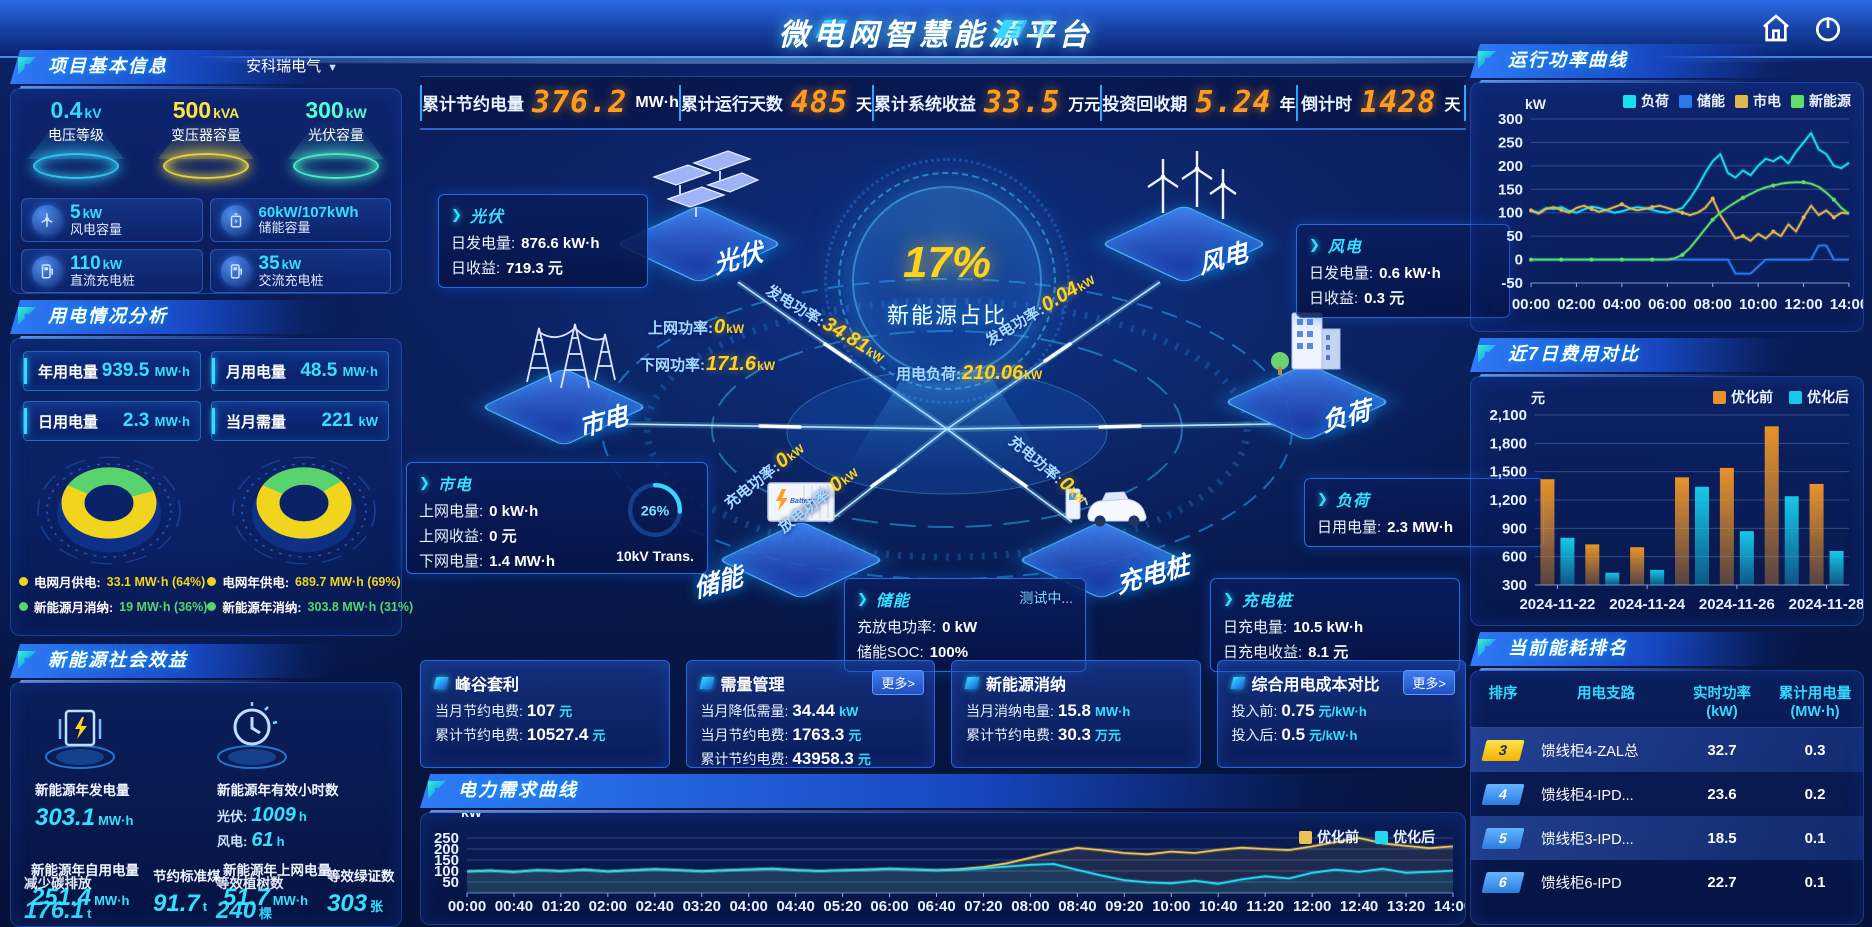 The image size is (1872, 927). Describe the element at coordinates (1826, 604) in the screenshot. I see `svg-text: 2024-11-28` at that location.